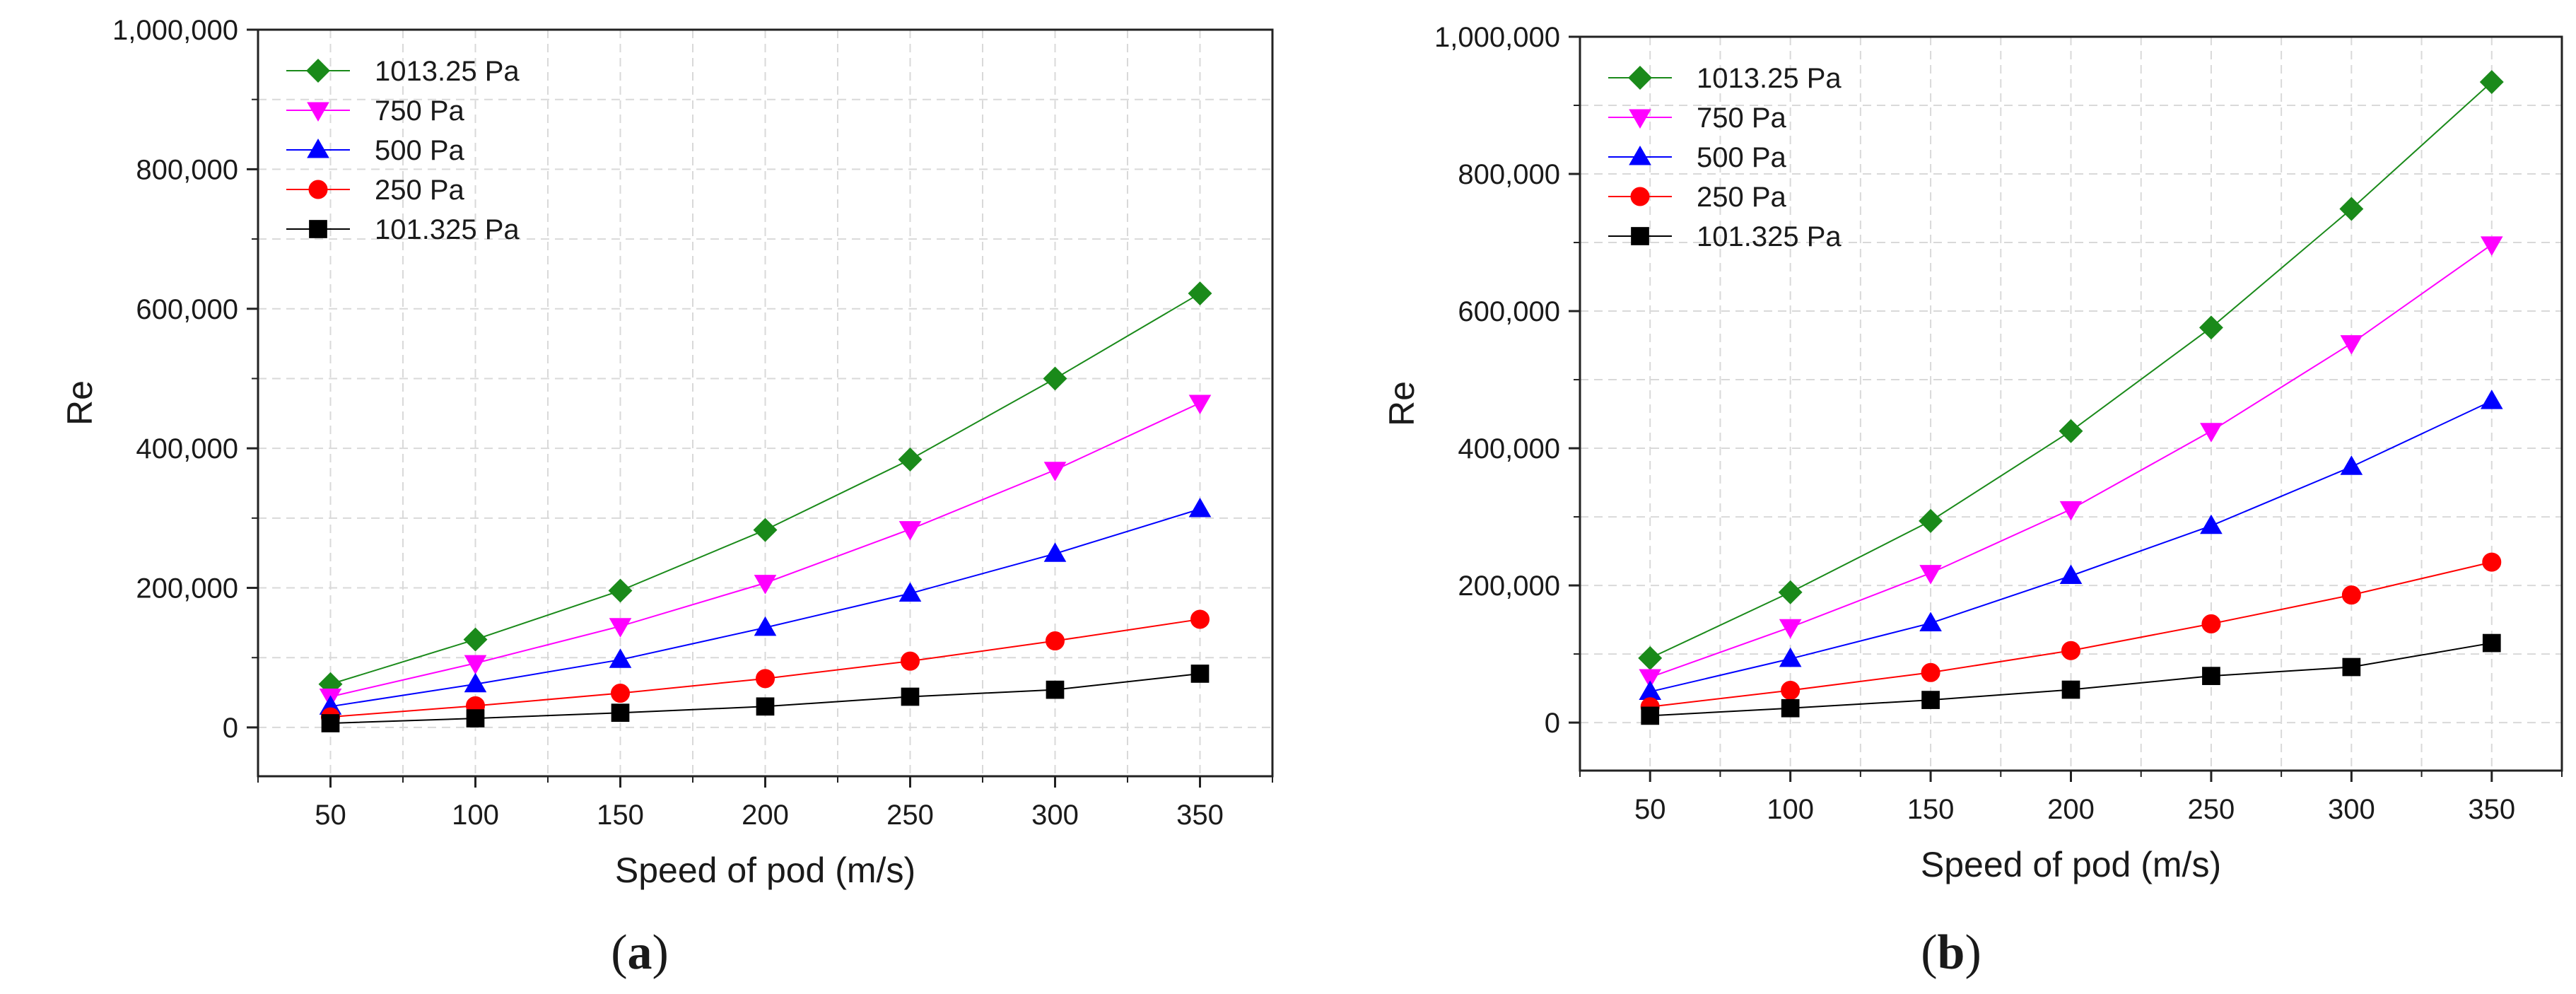  I want to click on legend-item: 750 Pa, so click(375, 111).